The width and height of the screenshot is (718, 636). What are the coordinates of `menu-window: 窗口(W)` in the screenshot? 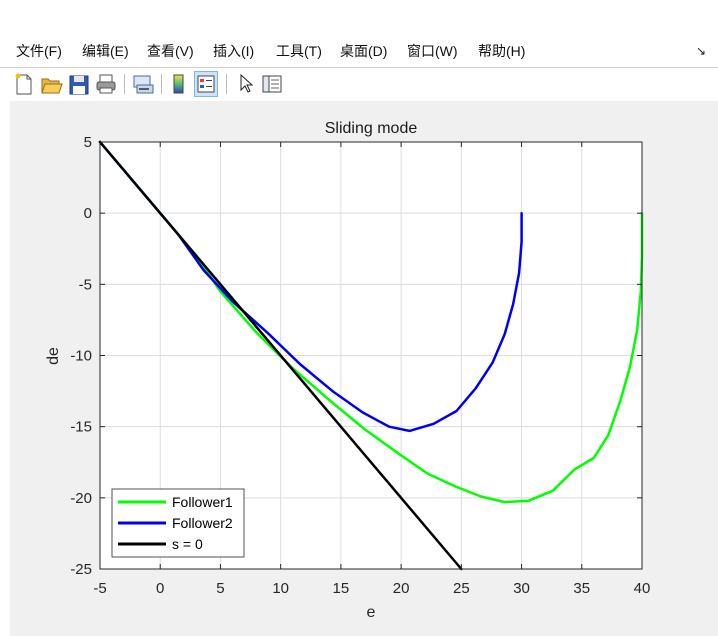 It's located at (432, 51).